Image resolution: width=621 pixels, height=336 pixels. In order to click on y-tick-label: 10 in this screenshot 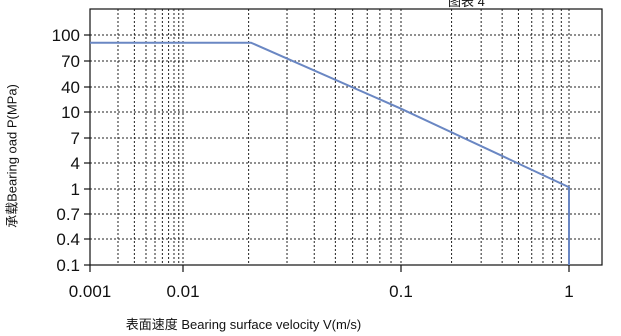, I will do `click(70, 112)`.